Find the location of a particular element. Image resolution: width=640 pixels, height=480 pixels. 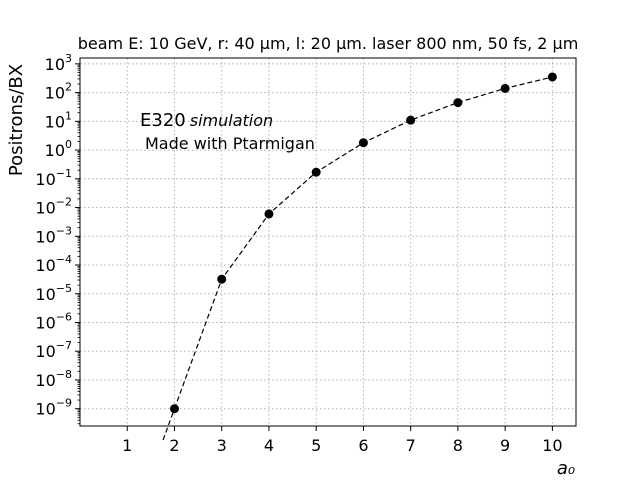

y-tick-label: 10³ is located at coordinates (58, 63).